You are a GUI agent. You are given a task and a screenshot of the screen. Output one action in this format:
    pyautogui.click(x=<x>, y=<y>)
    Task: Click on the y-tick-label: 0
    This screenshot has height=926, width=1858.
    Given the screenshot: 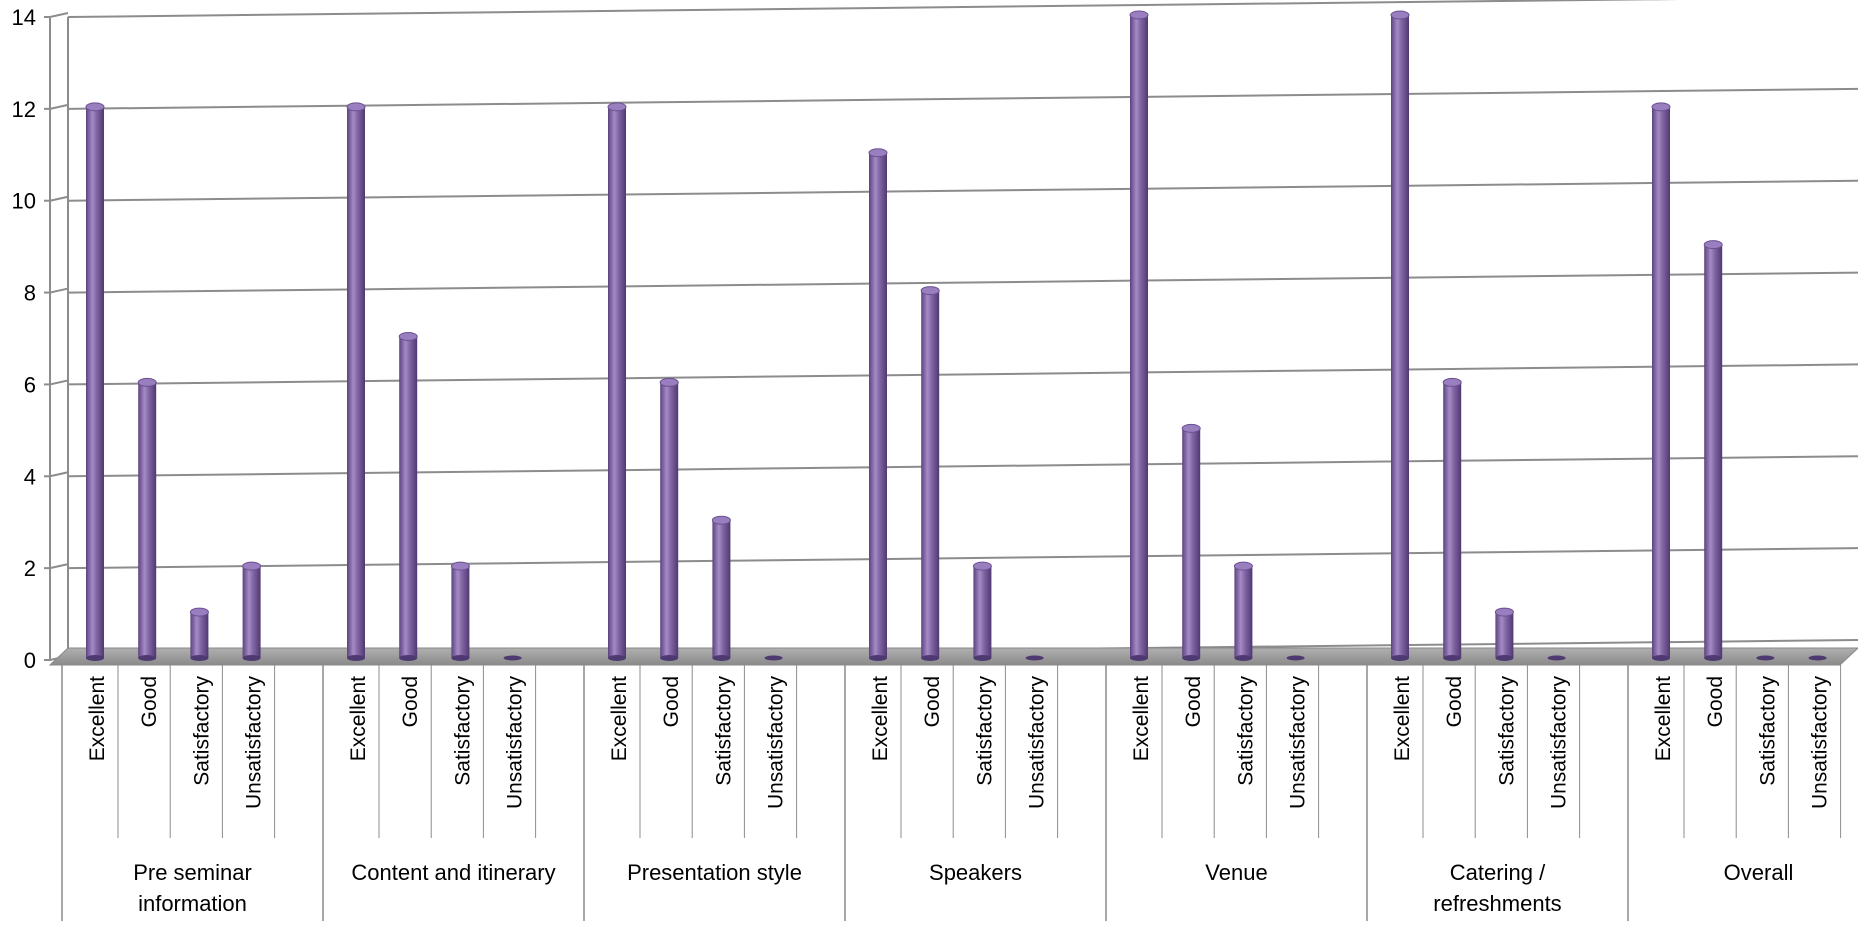 What is the action you would take?
    pyautogui.click(x=30, y=660)
    